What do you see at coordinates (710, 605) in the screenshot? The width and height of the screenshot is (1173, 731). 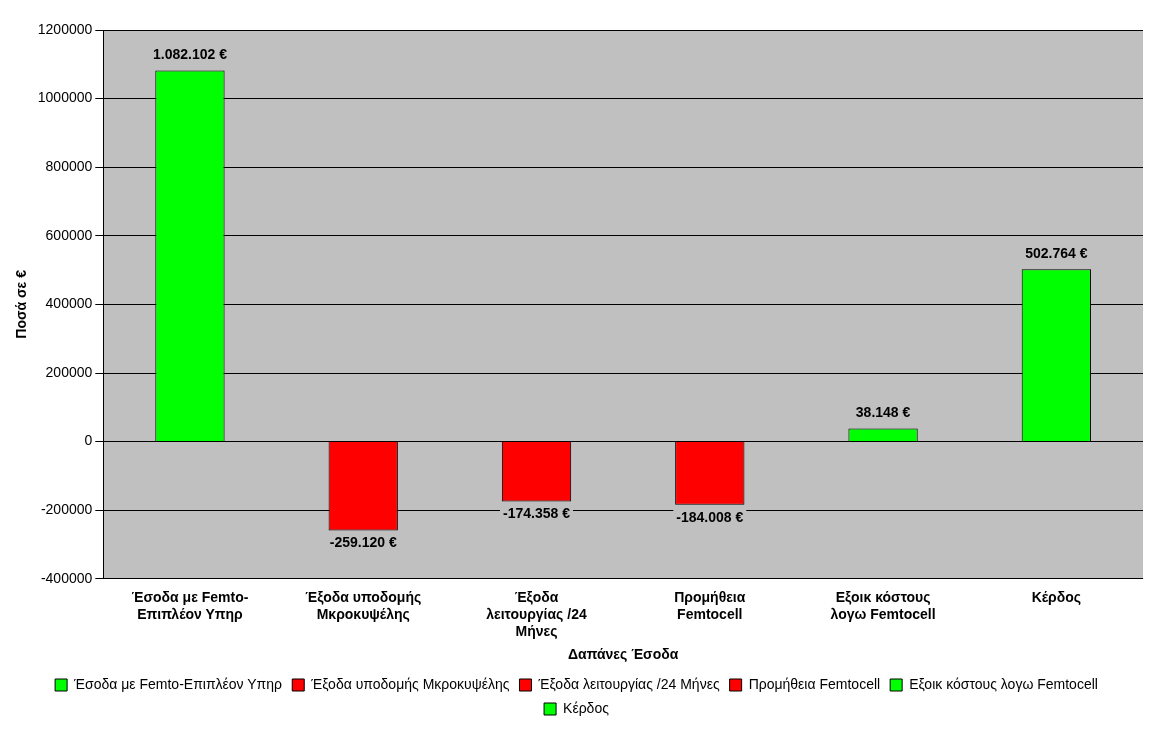 I see `x-tick-label: Προμήθεια Femtocell` at bounding box center [710, 605].